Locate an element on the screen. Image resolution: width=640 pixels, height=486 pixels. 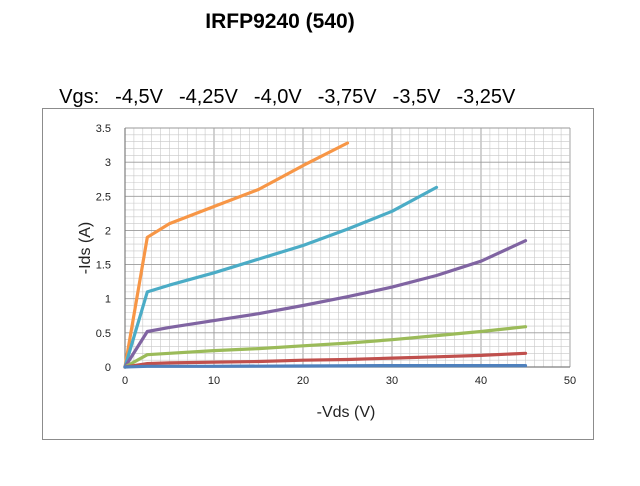
x-tick-label: 30 is located at coordinates (392, 381).